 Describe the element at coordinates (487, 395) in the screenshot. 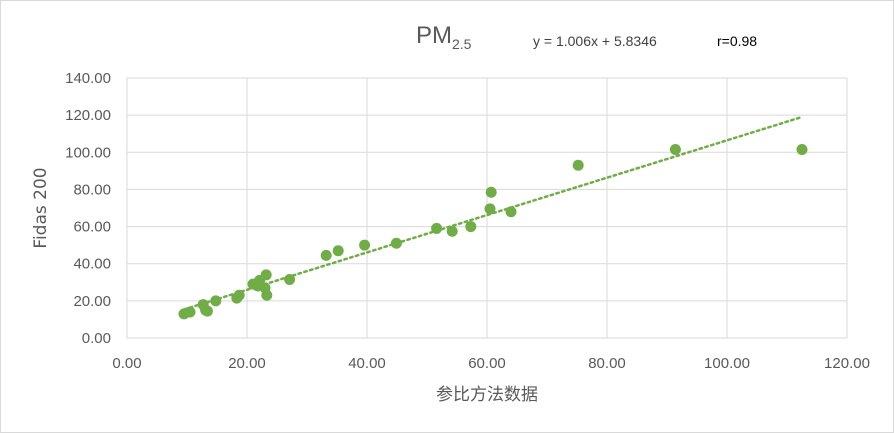

I see `x-axis-label: 参比方法数据` at that location.